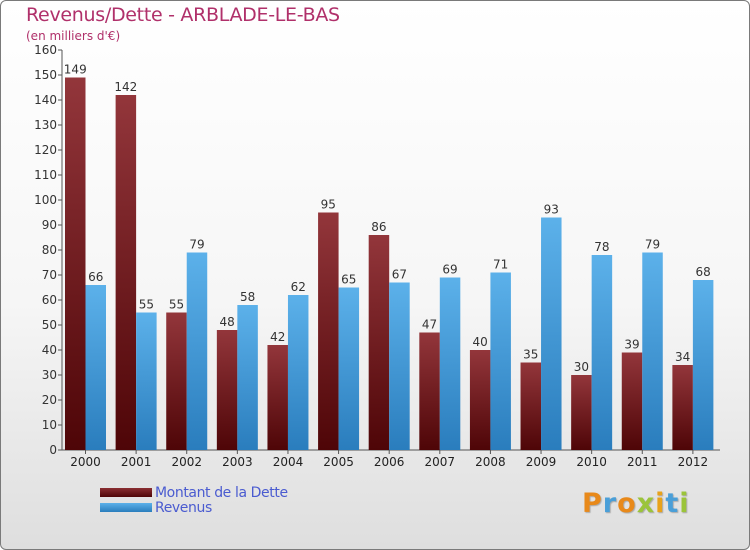 This screenshot has height=550, width=750. What do you see at coordinates (531, 406) in the screenshot?
I see `bar-dette-2009` at bounding box center [531, 406].